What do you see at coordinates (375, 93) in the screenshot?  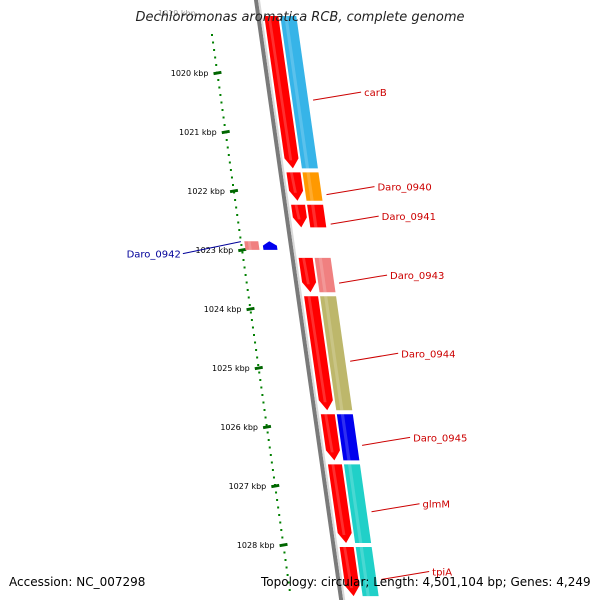 I see `gene-label-carb: carB` at bounding box center [375, 93].